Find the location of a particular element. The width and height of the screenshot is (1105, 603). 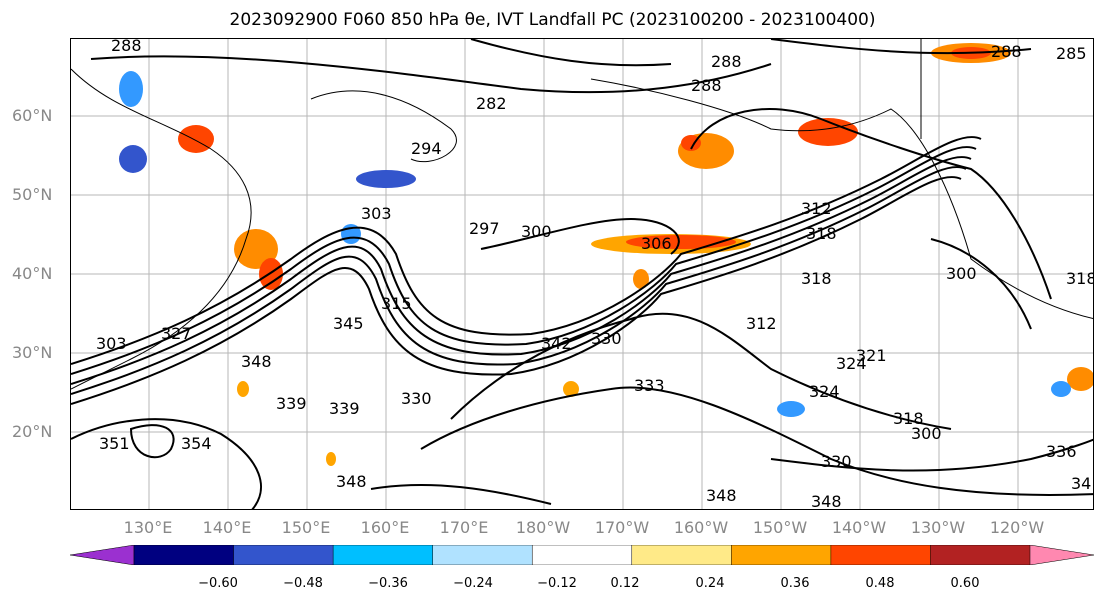

colorbar-tick-label: −0.36 is located at coordinates (388, 583).